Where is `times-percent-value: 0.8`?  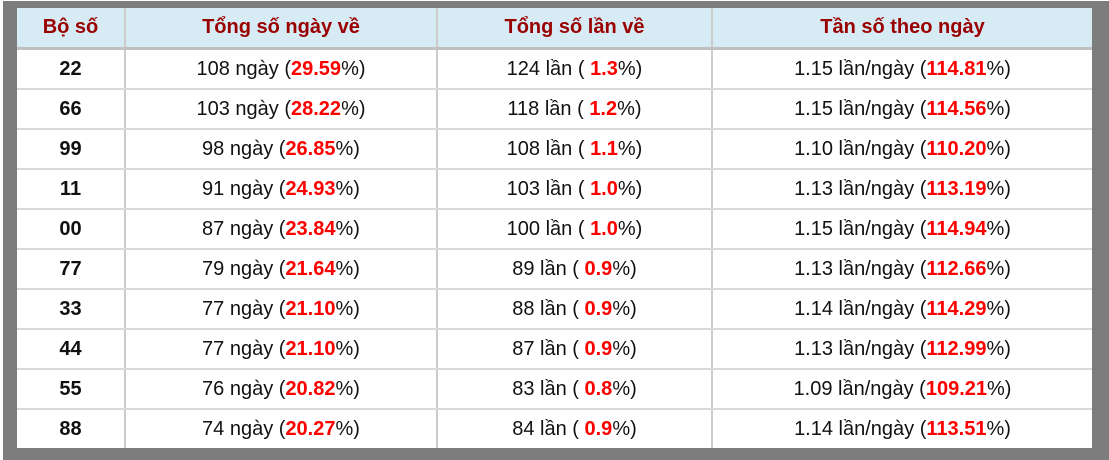
times-percent-value: 0.8 is located at coordinates (598, 388).